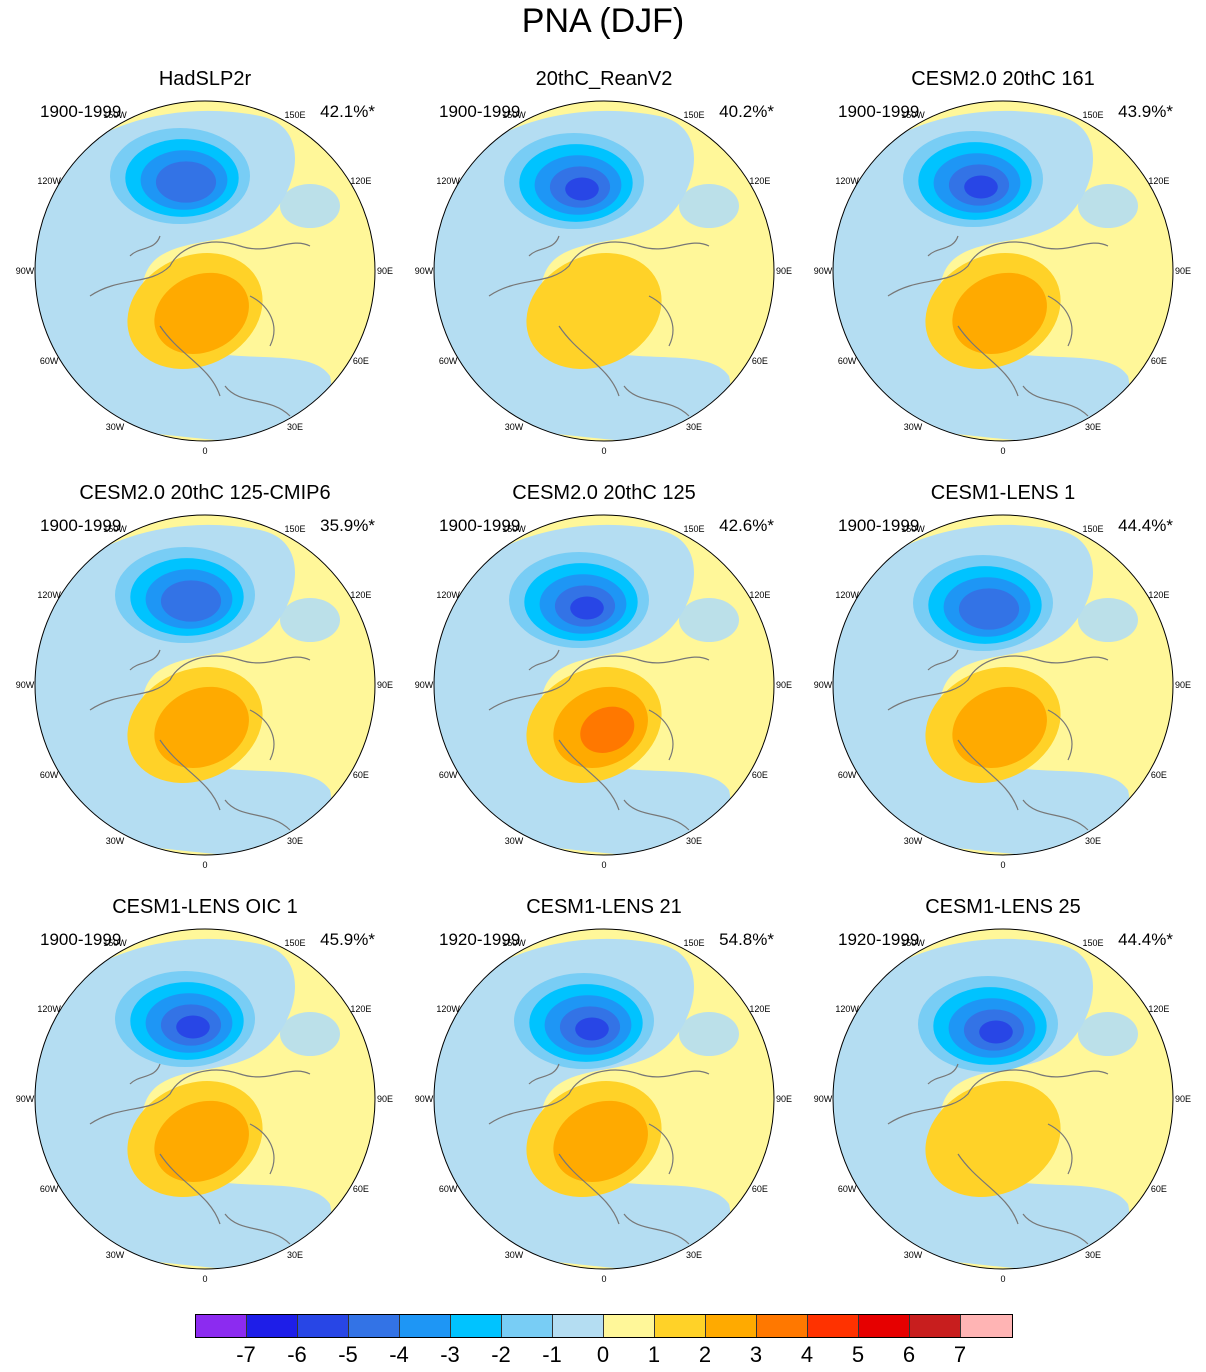 This screenshot has width=1206, height=1372. Describe the element at coordinates (347, 939) in the screenshot. I see `panel-variance: 45.9%*` at that location.